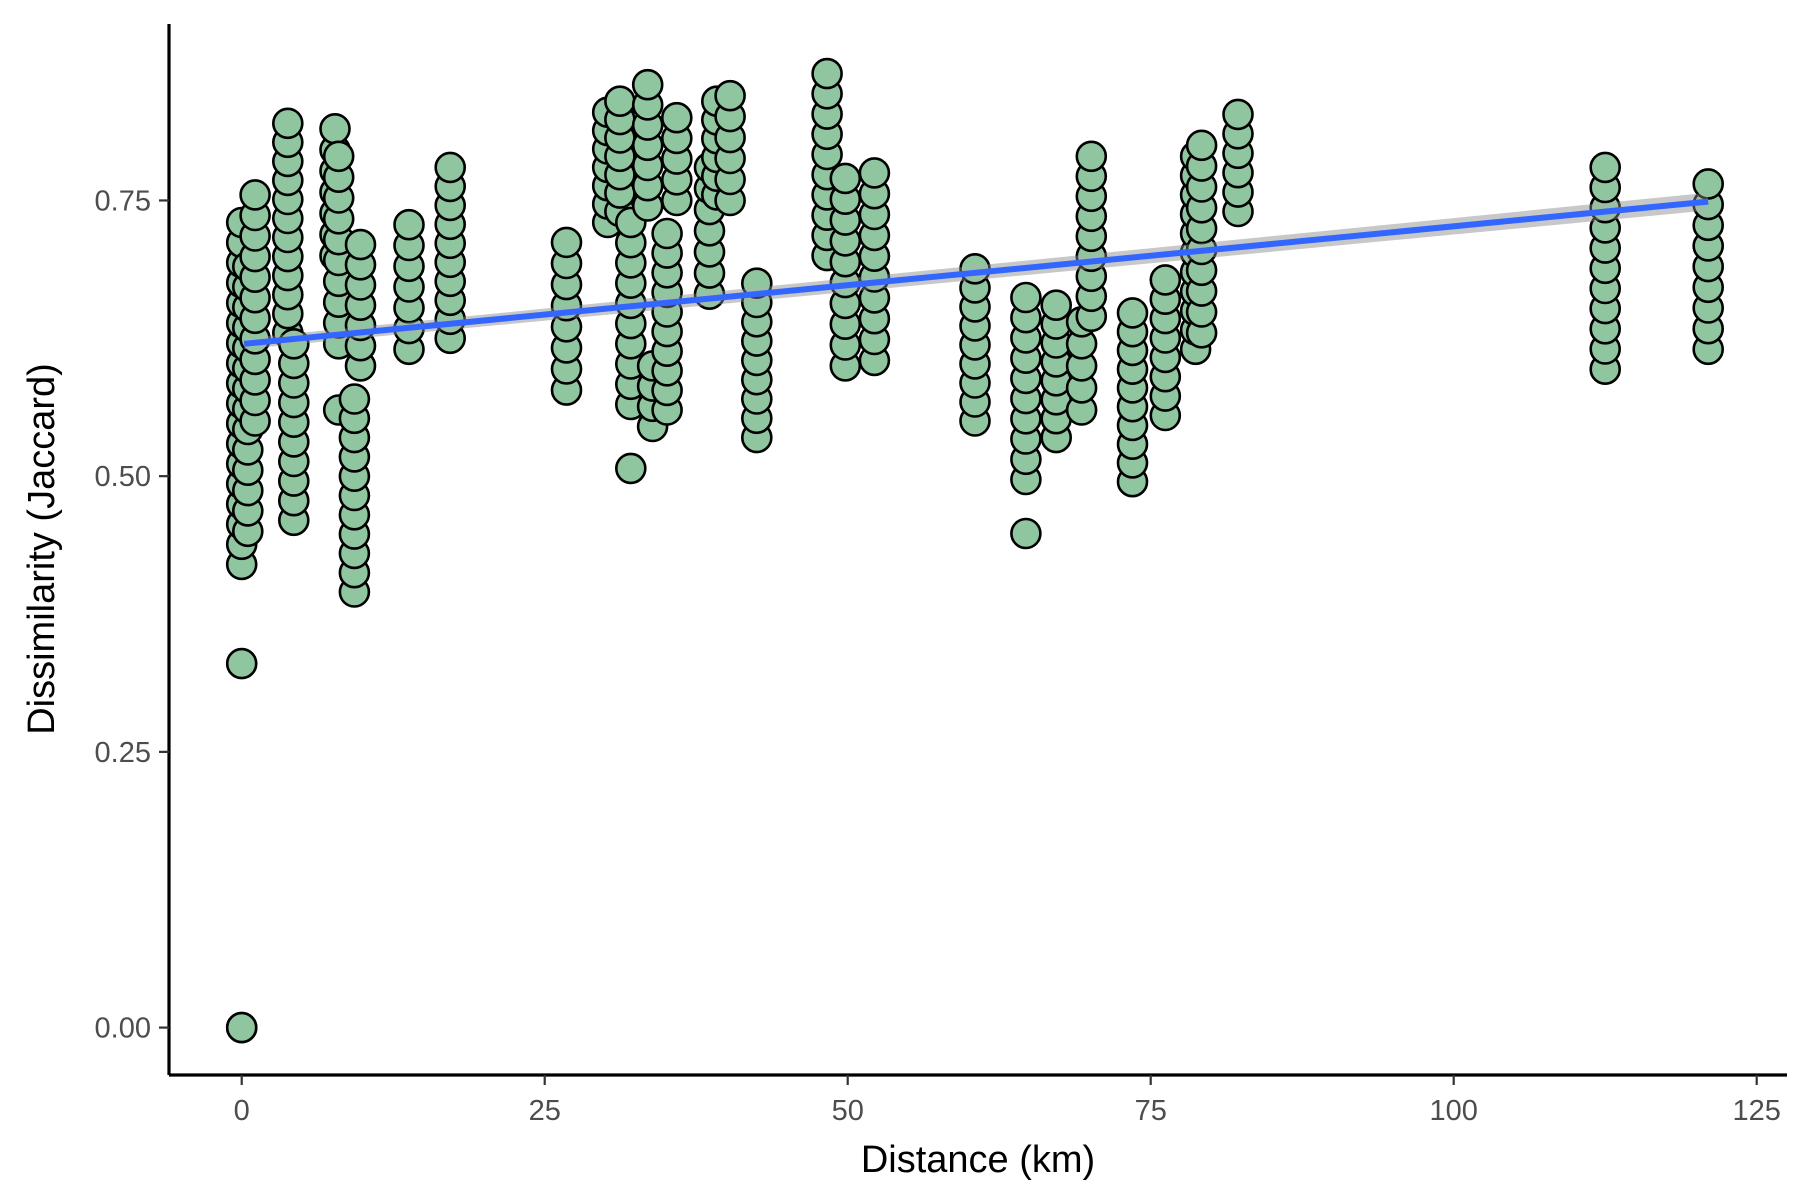  I want to click on trend-line-layer, so click(976, 271).